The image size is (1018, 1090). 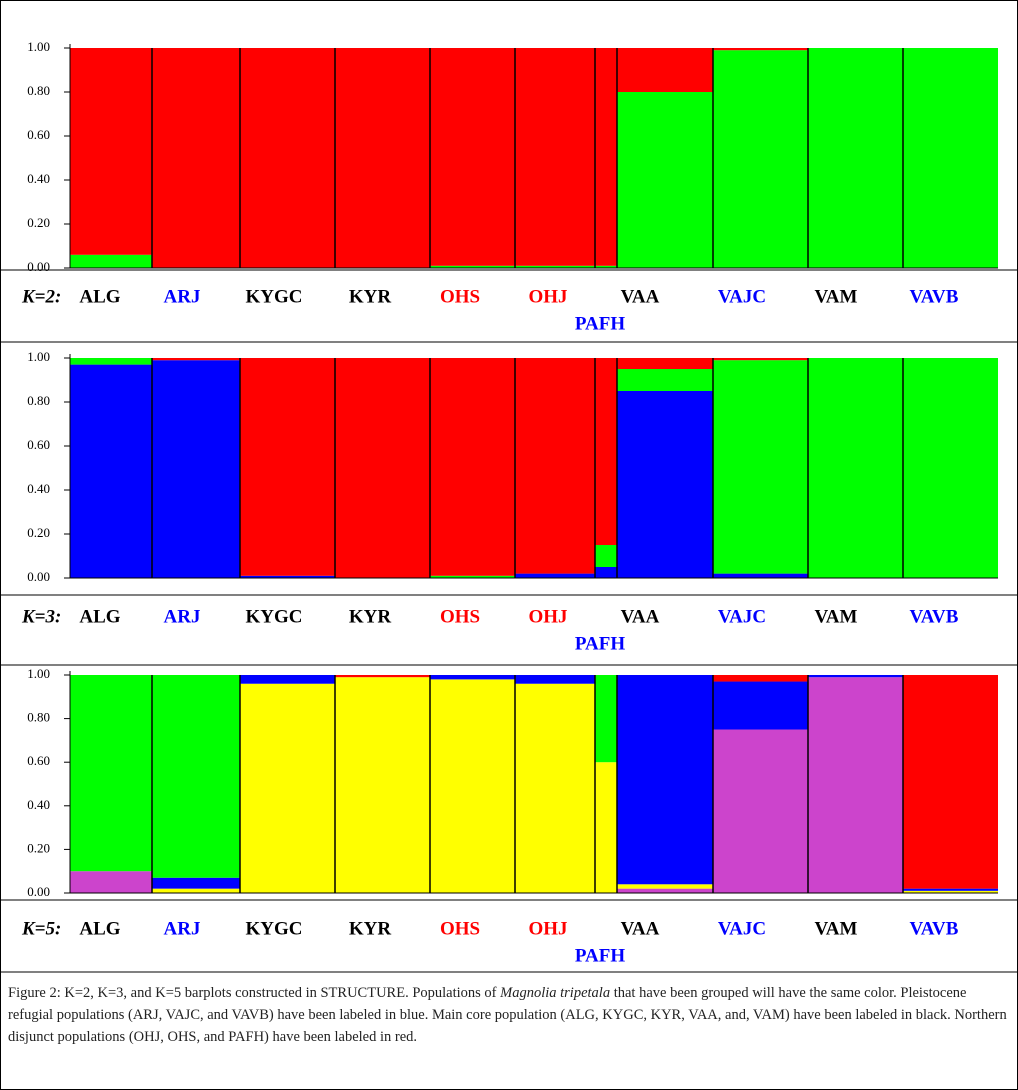 What do you see at coordinates (41, 296) in the screenshot?
I see `panel-label: K=2:` at bounding box center [41, 296].